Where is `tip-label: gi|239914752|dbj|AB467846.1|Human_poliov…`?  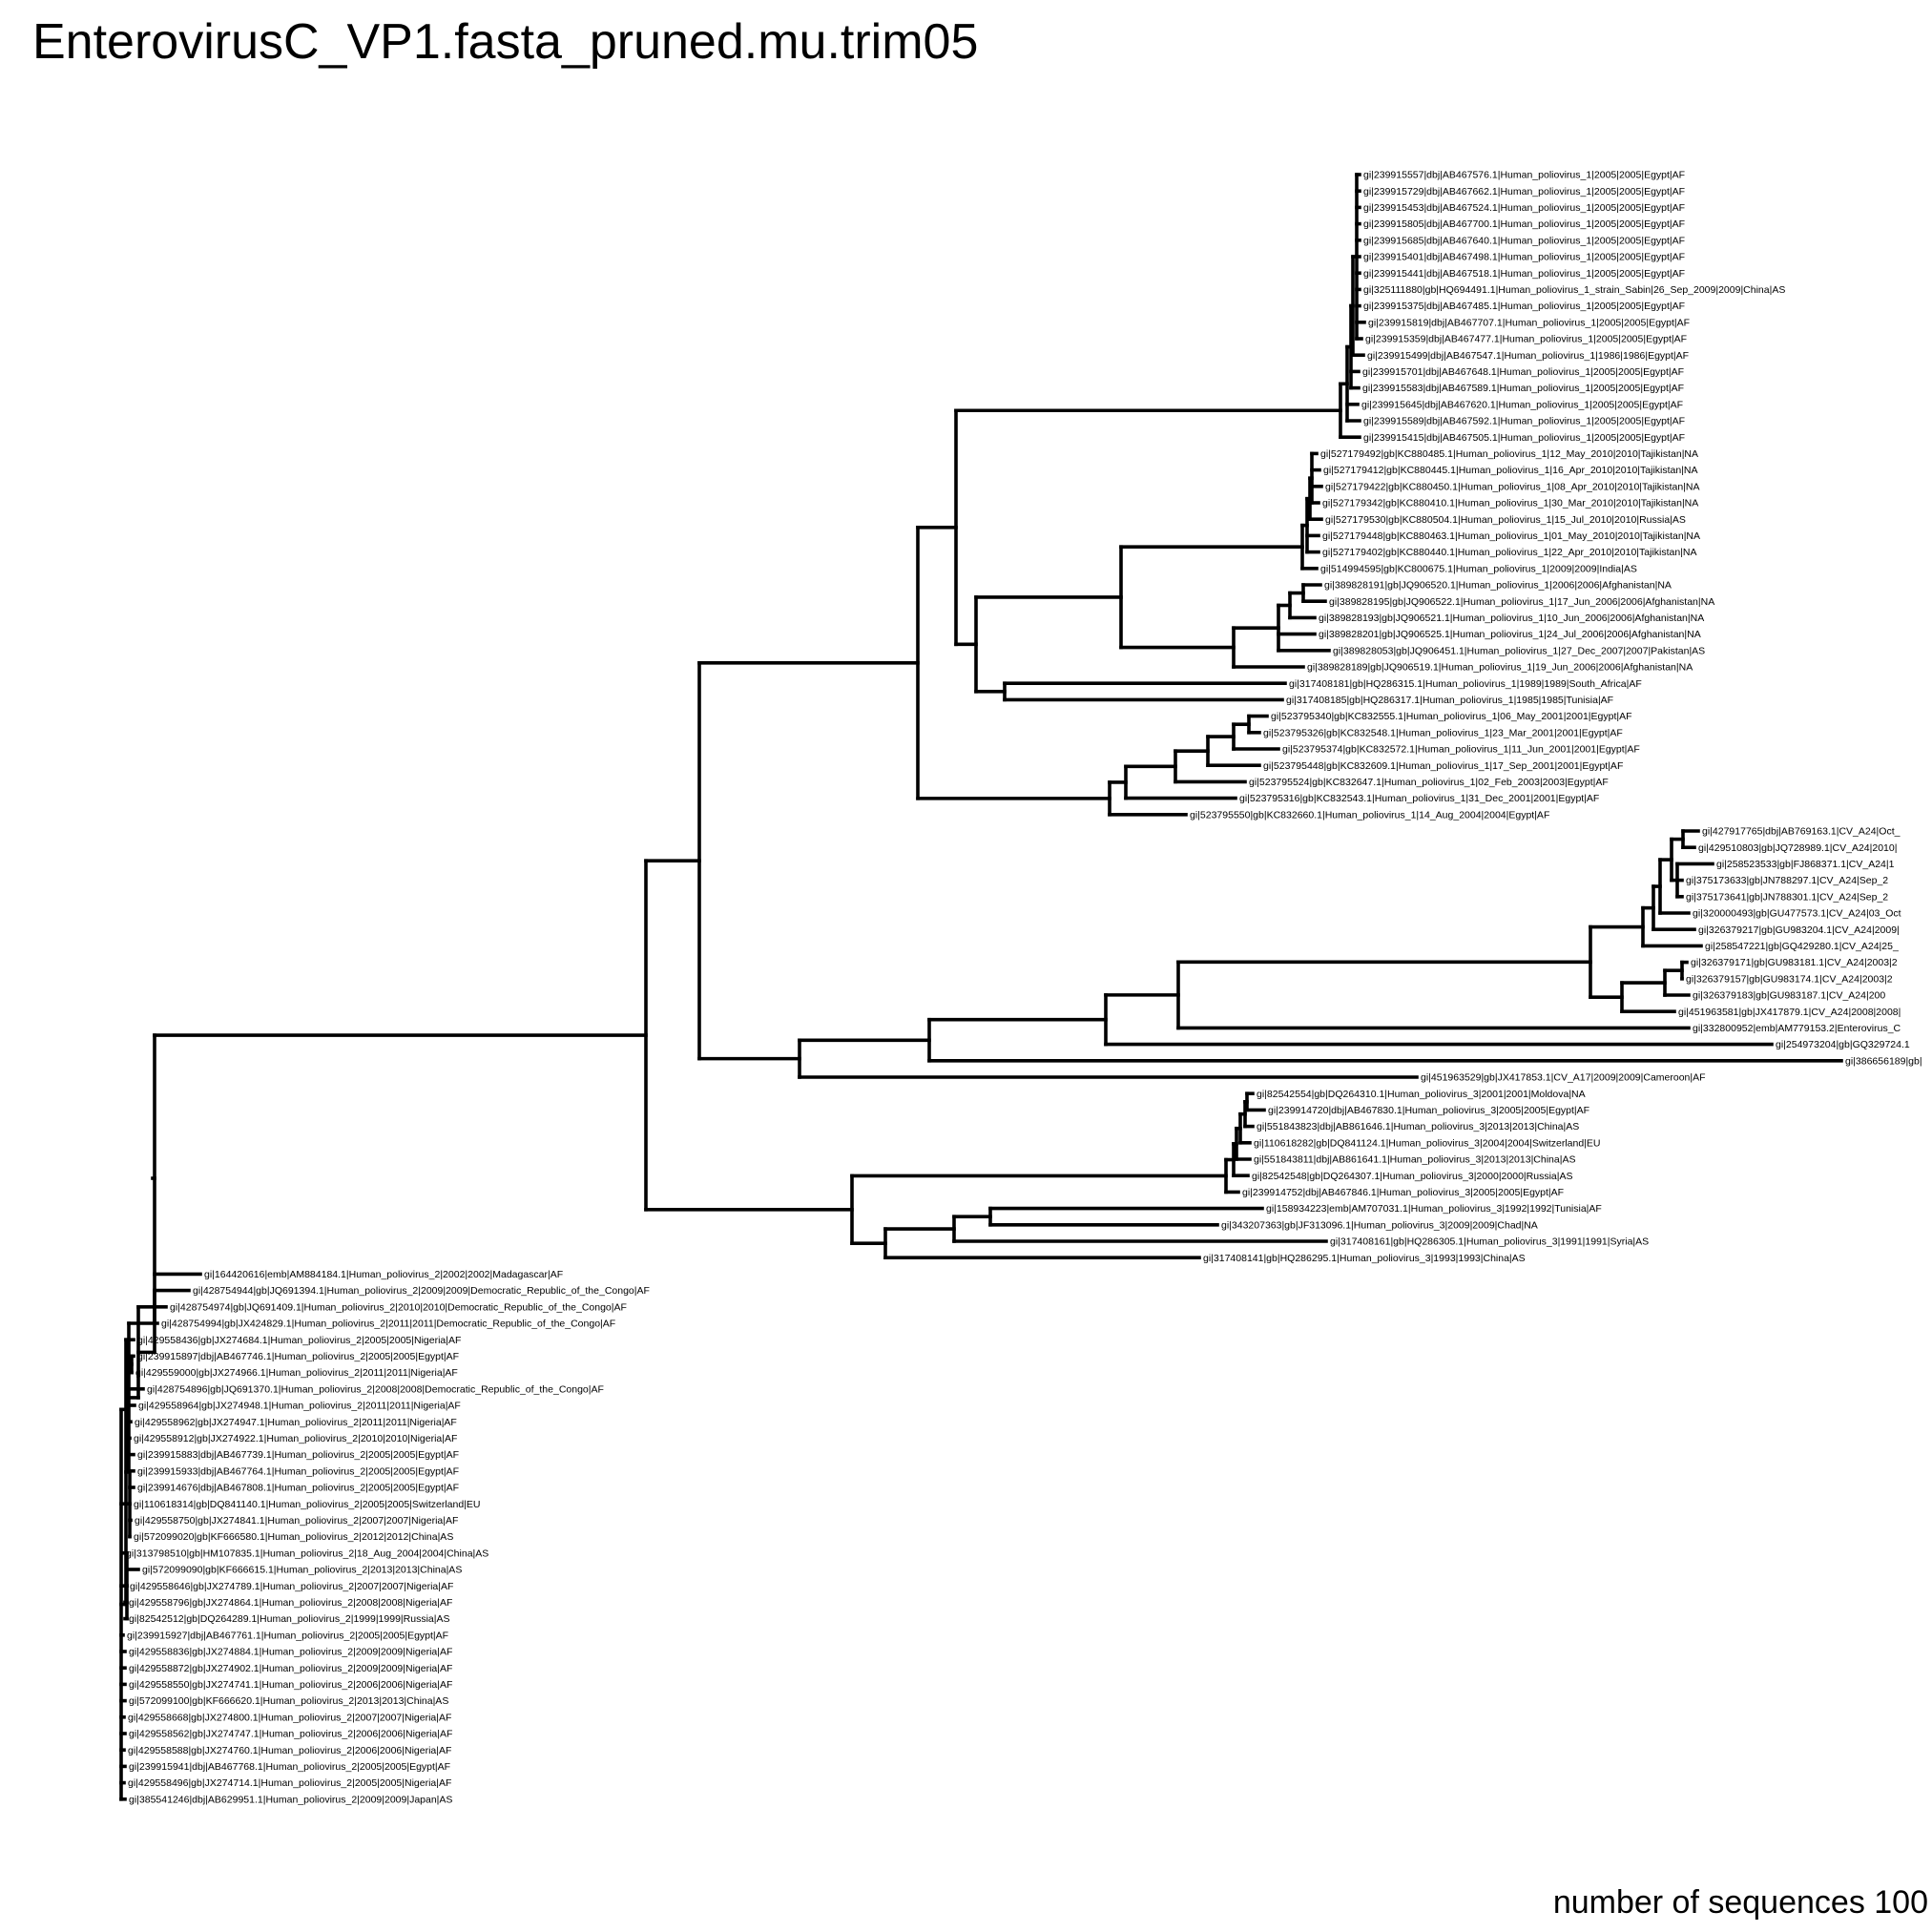
tip-label: gi|239914752|dbj|AB467846.1|Human_poliov… is located at coordinates (1403, 1192).